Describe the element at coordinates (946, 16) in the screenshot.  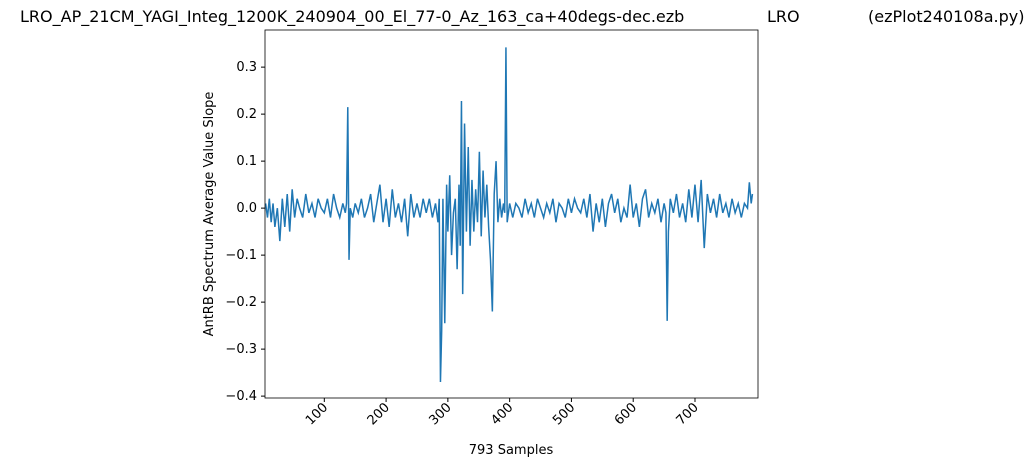
I see `chart-title: (ezPlot240108a.py)` at that location.